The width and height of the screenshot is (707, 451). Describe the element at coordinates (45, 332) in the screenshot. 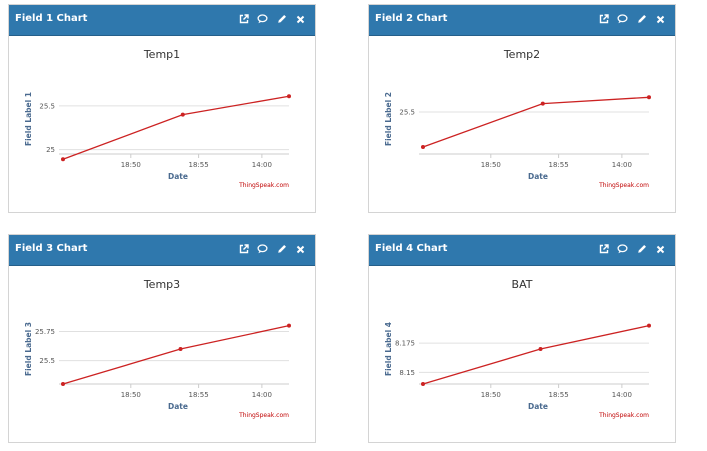

I see `y-tick-label: 25.75` at that location.